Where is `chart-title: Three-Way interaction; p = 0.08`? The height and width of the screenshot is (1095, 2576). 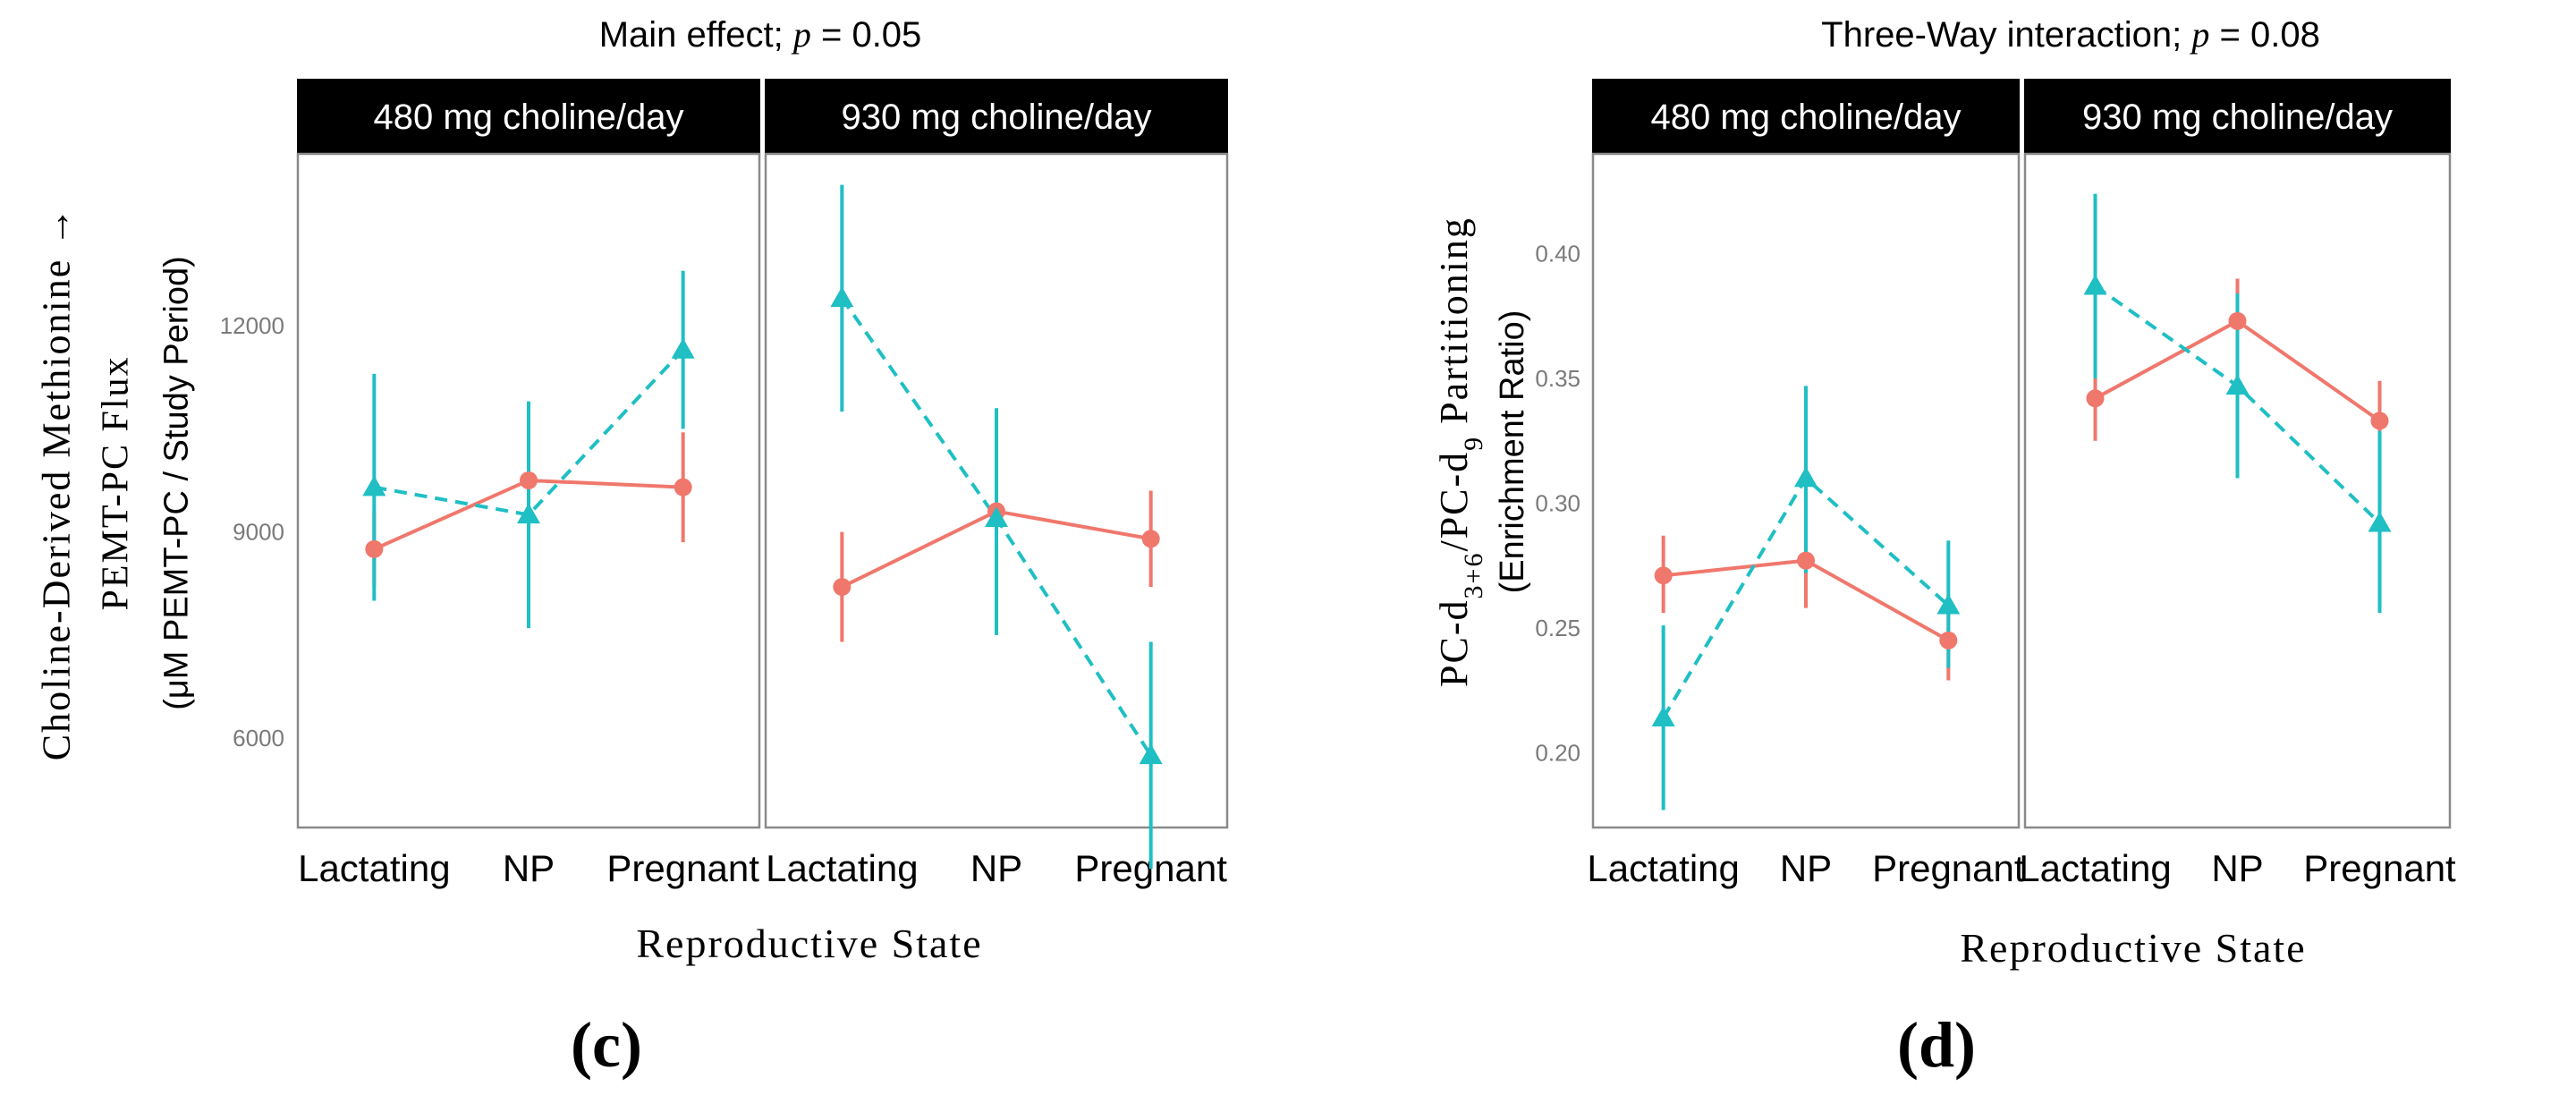
chart-title: Three-Way interaction; p = 0.08 is located at coordinates (2070, 34).